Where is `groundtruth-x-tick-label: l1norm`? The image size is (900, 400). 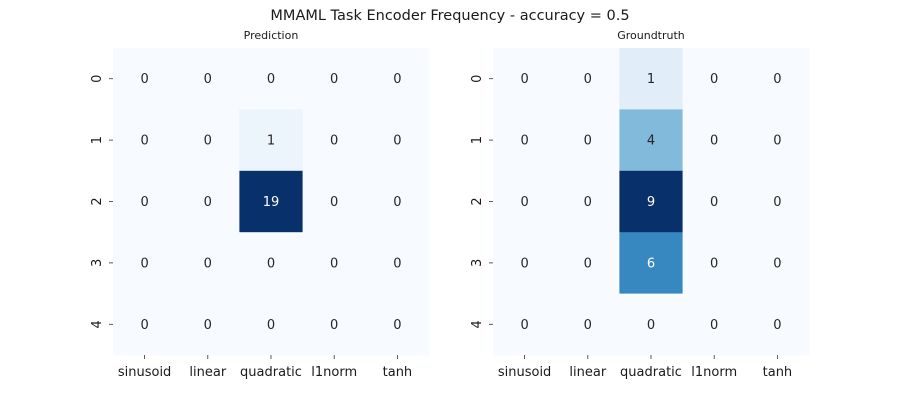
groundtruth-x-tick-label: l1norm is located at coordinates (714, 372).